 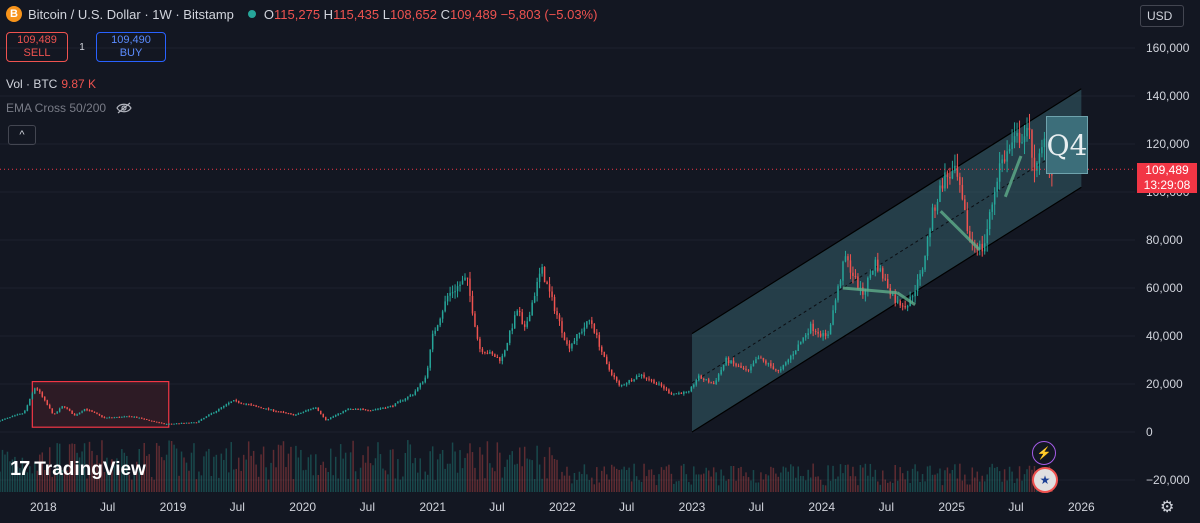 What do you see at coordinates (1167, 507) in the screenshot?
I see `settings-gear-icon: ⚙` at bounding box center [1167, 507].